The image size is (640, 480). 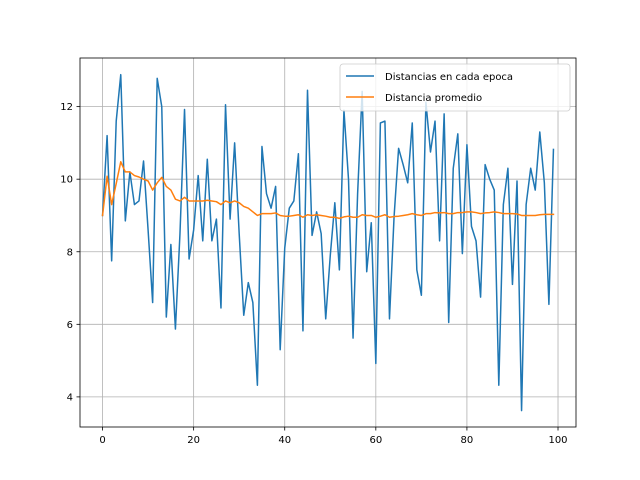 What do you see at coordinates (66, 180) in the screenshot?
I see `y-tick-label: 10` at bounding box center [66, 180].